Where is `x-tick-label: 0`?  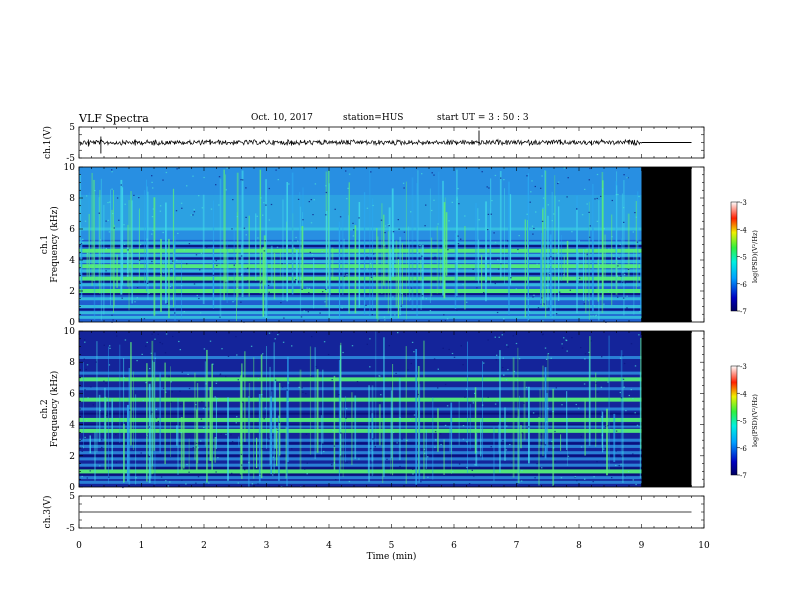 x-tick-label: 0 is located at coordinates (79, 546).